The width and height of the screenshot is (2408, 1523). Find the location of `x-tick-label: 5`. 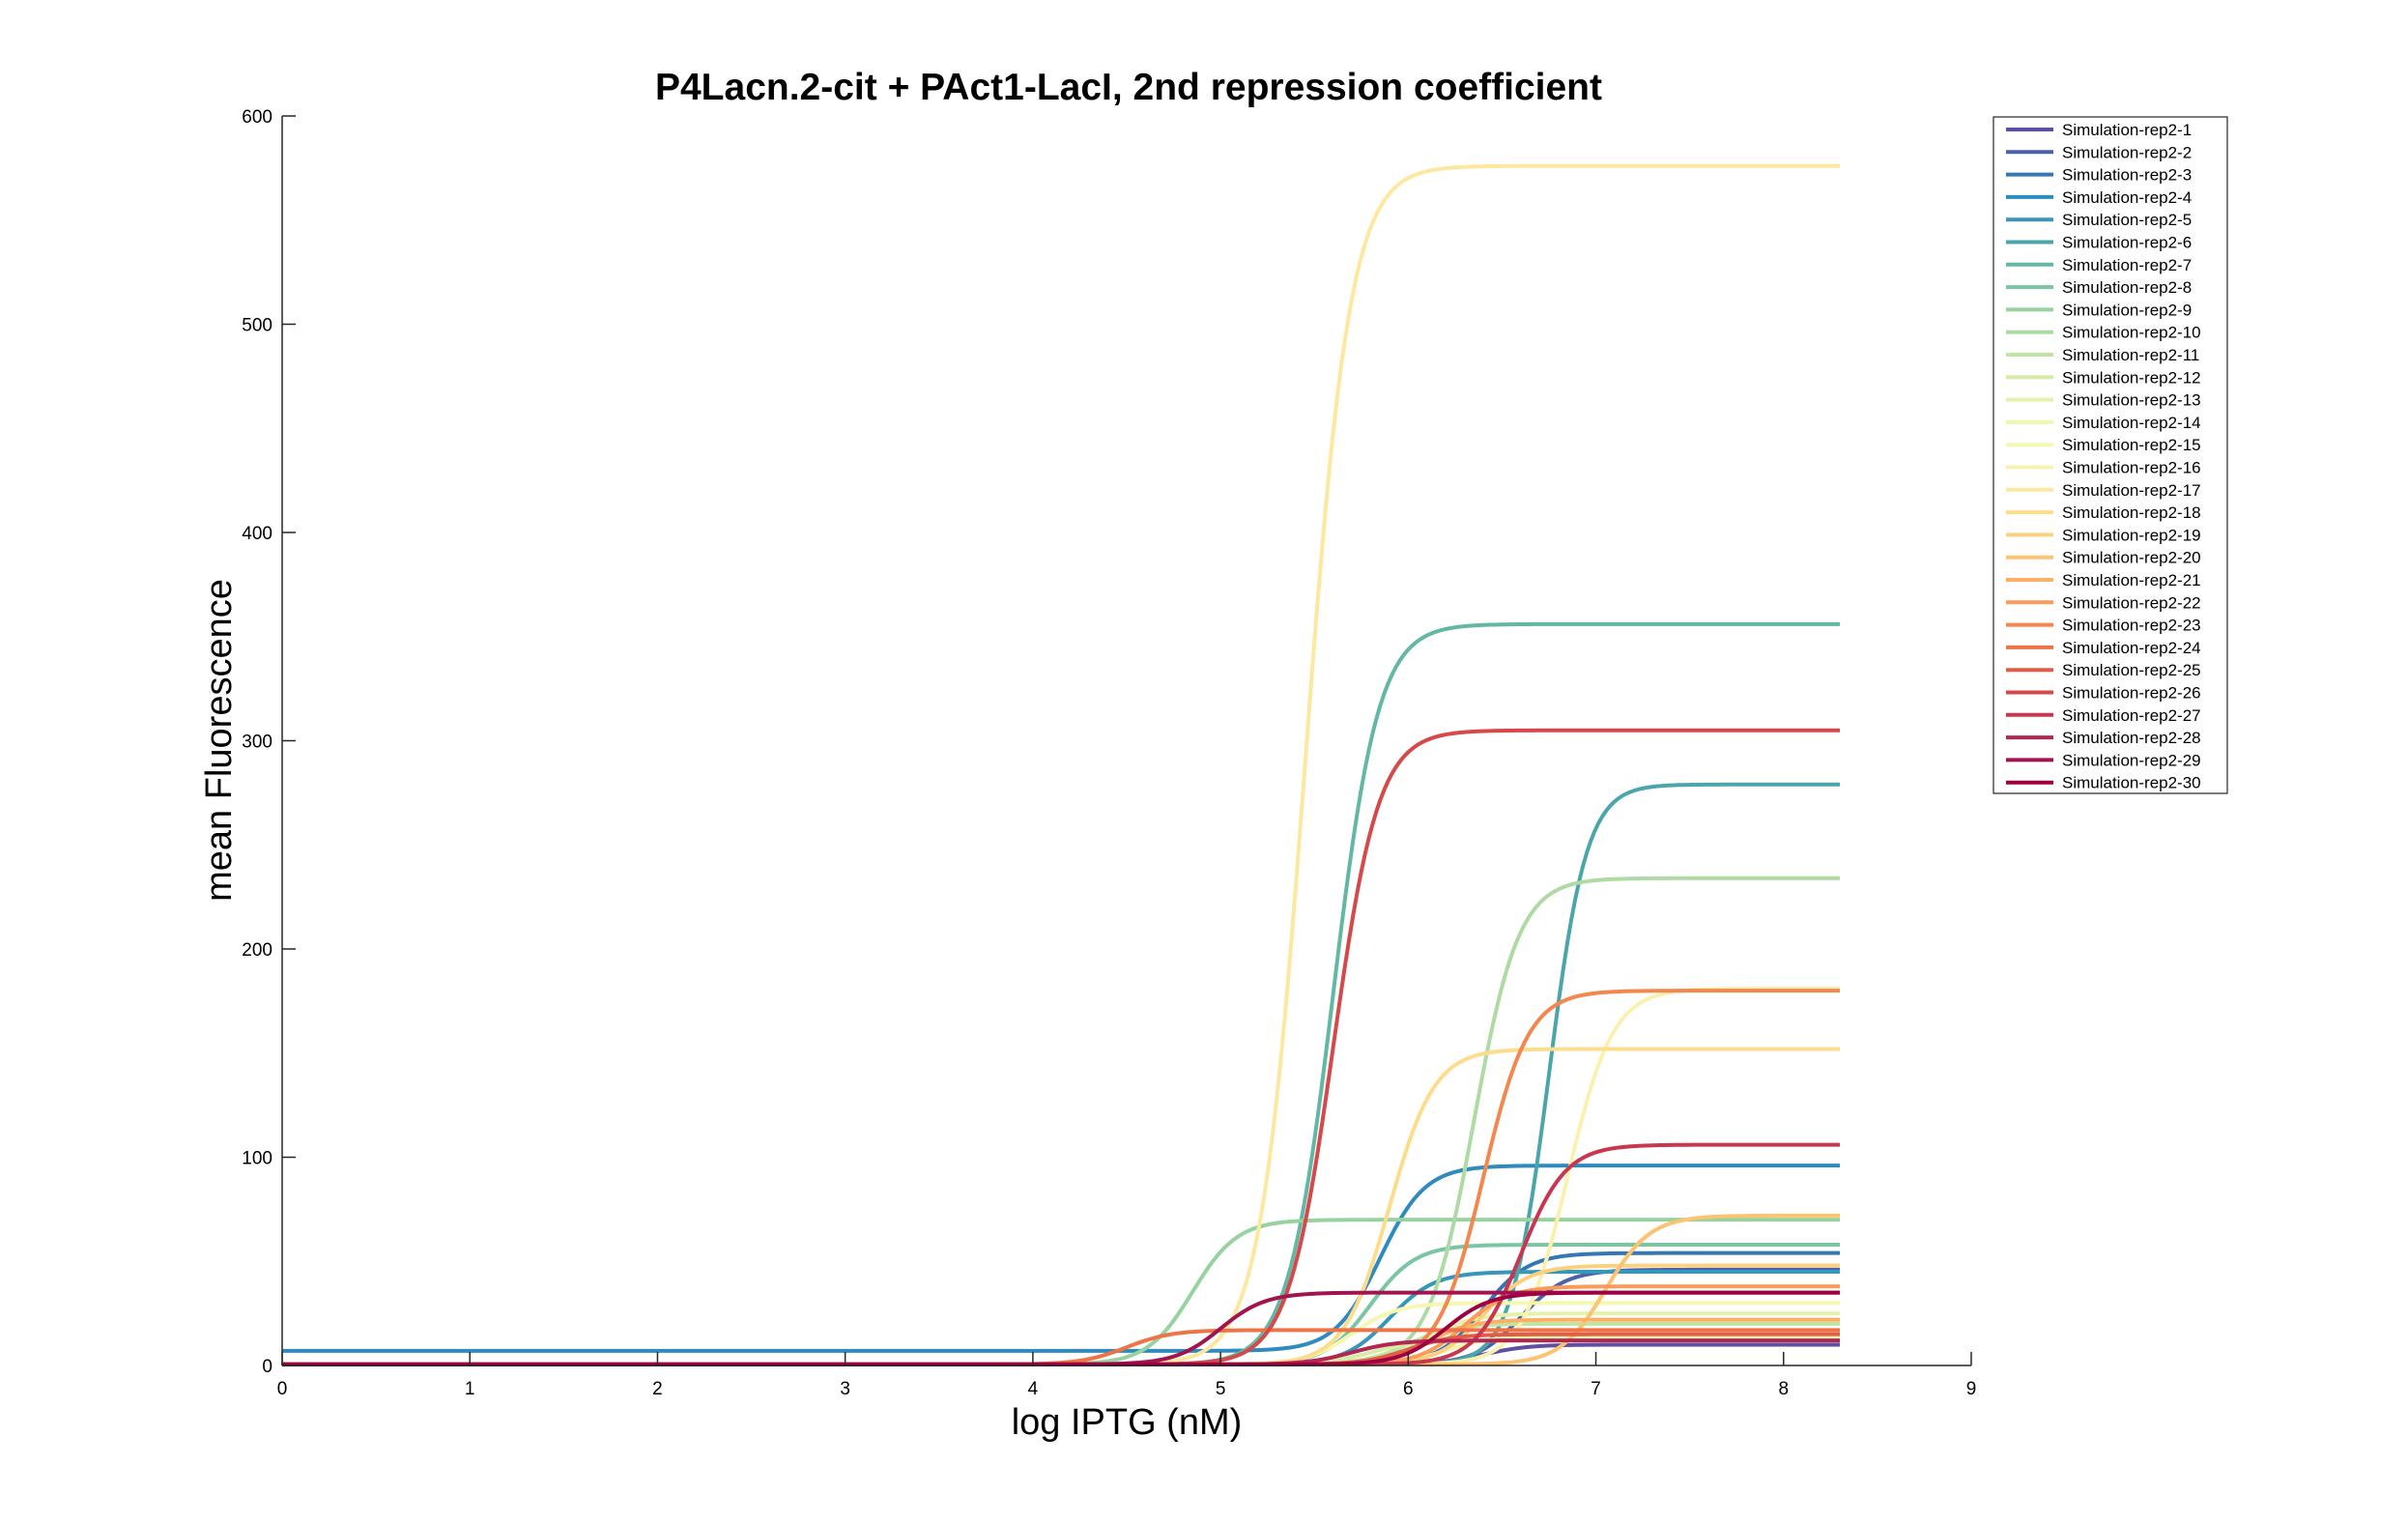

x-tick-label: 5 is located at coordinates (1221, 1389).